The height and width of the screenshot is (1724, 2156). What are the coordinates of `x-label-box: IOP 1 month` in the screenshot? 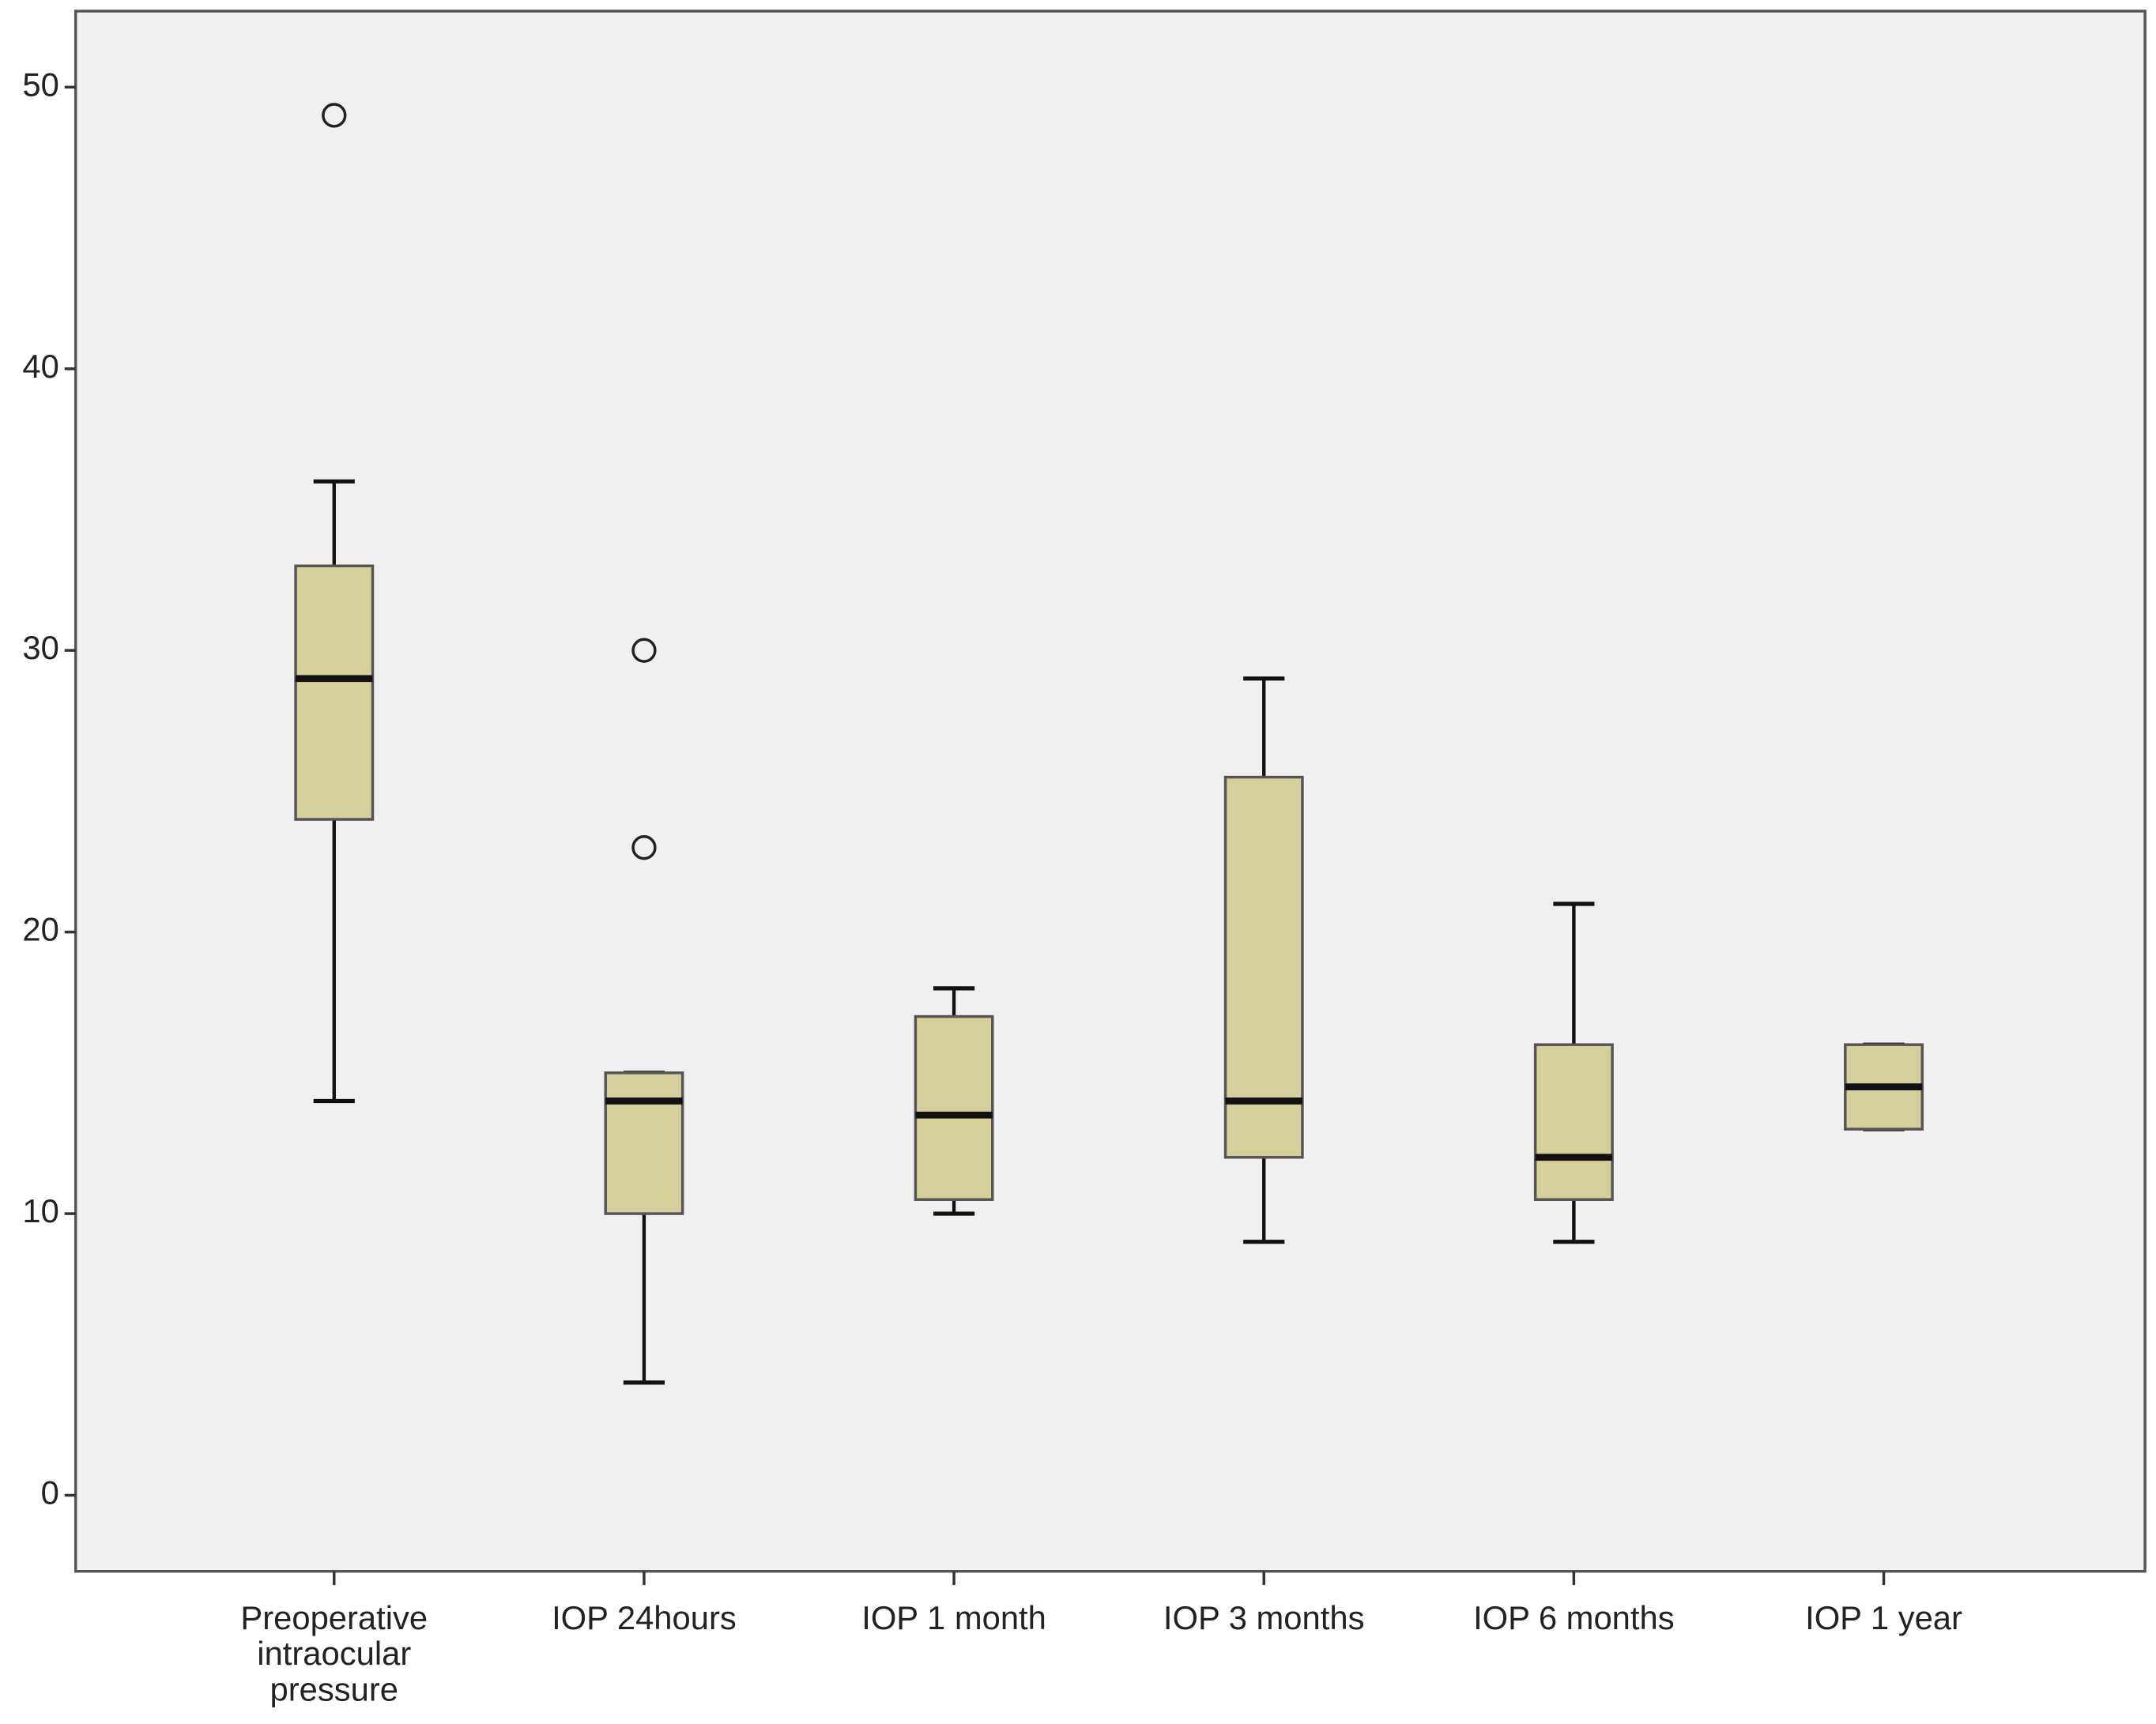 It's located at (953, 1620).